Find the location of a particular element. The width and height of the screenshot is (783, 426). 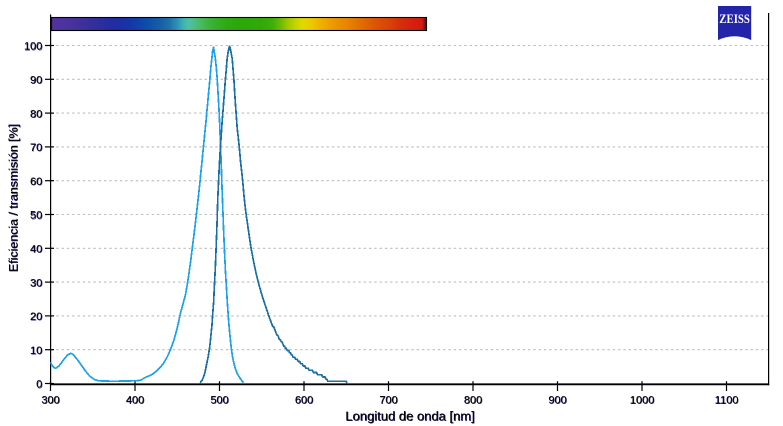

svg-text: ZEISS is located at coordinates (734, 19).